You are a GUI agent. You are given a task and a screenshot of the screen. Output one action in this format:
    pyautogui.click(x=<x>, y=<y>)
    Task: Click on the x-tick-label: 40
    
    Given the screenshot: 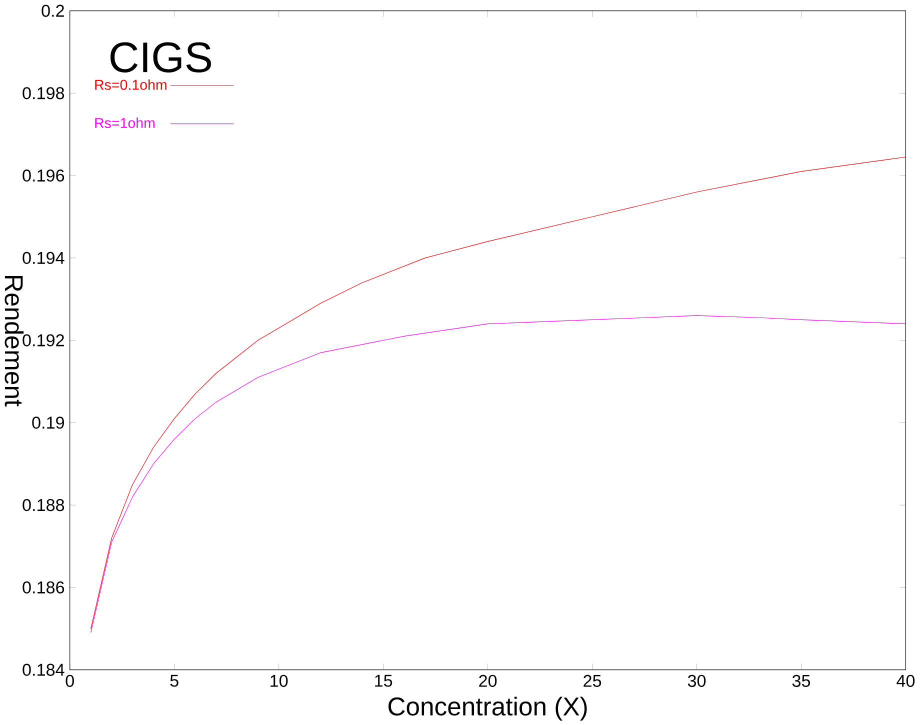 What is the action you would take?
    pyautogui.click(x=905, y=680)
    